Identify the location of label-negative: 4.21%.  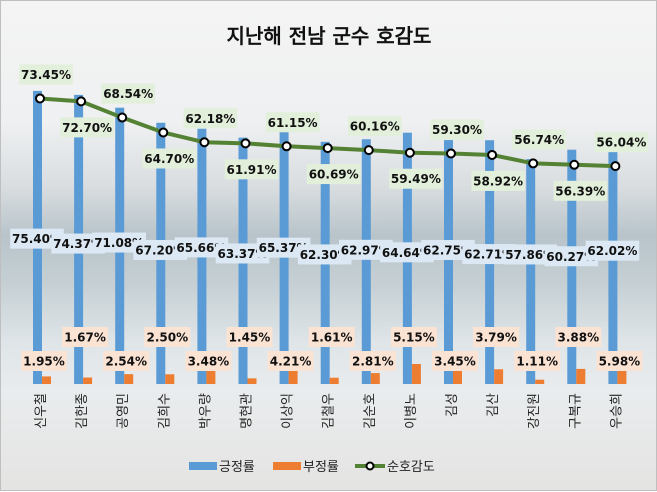
(291, 362).